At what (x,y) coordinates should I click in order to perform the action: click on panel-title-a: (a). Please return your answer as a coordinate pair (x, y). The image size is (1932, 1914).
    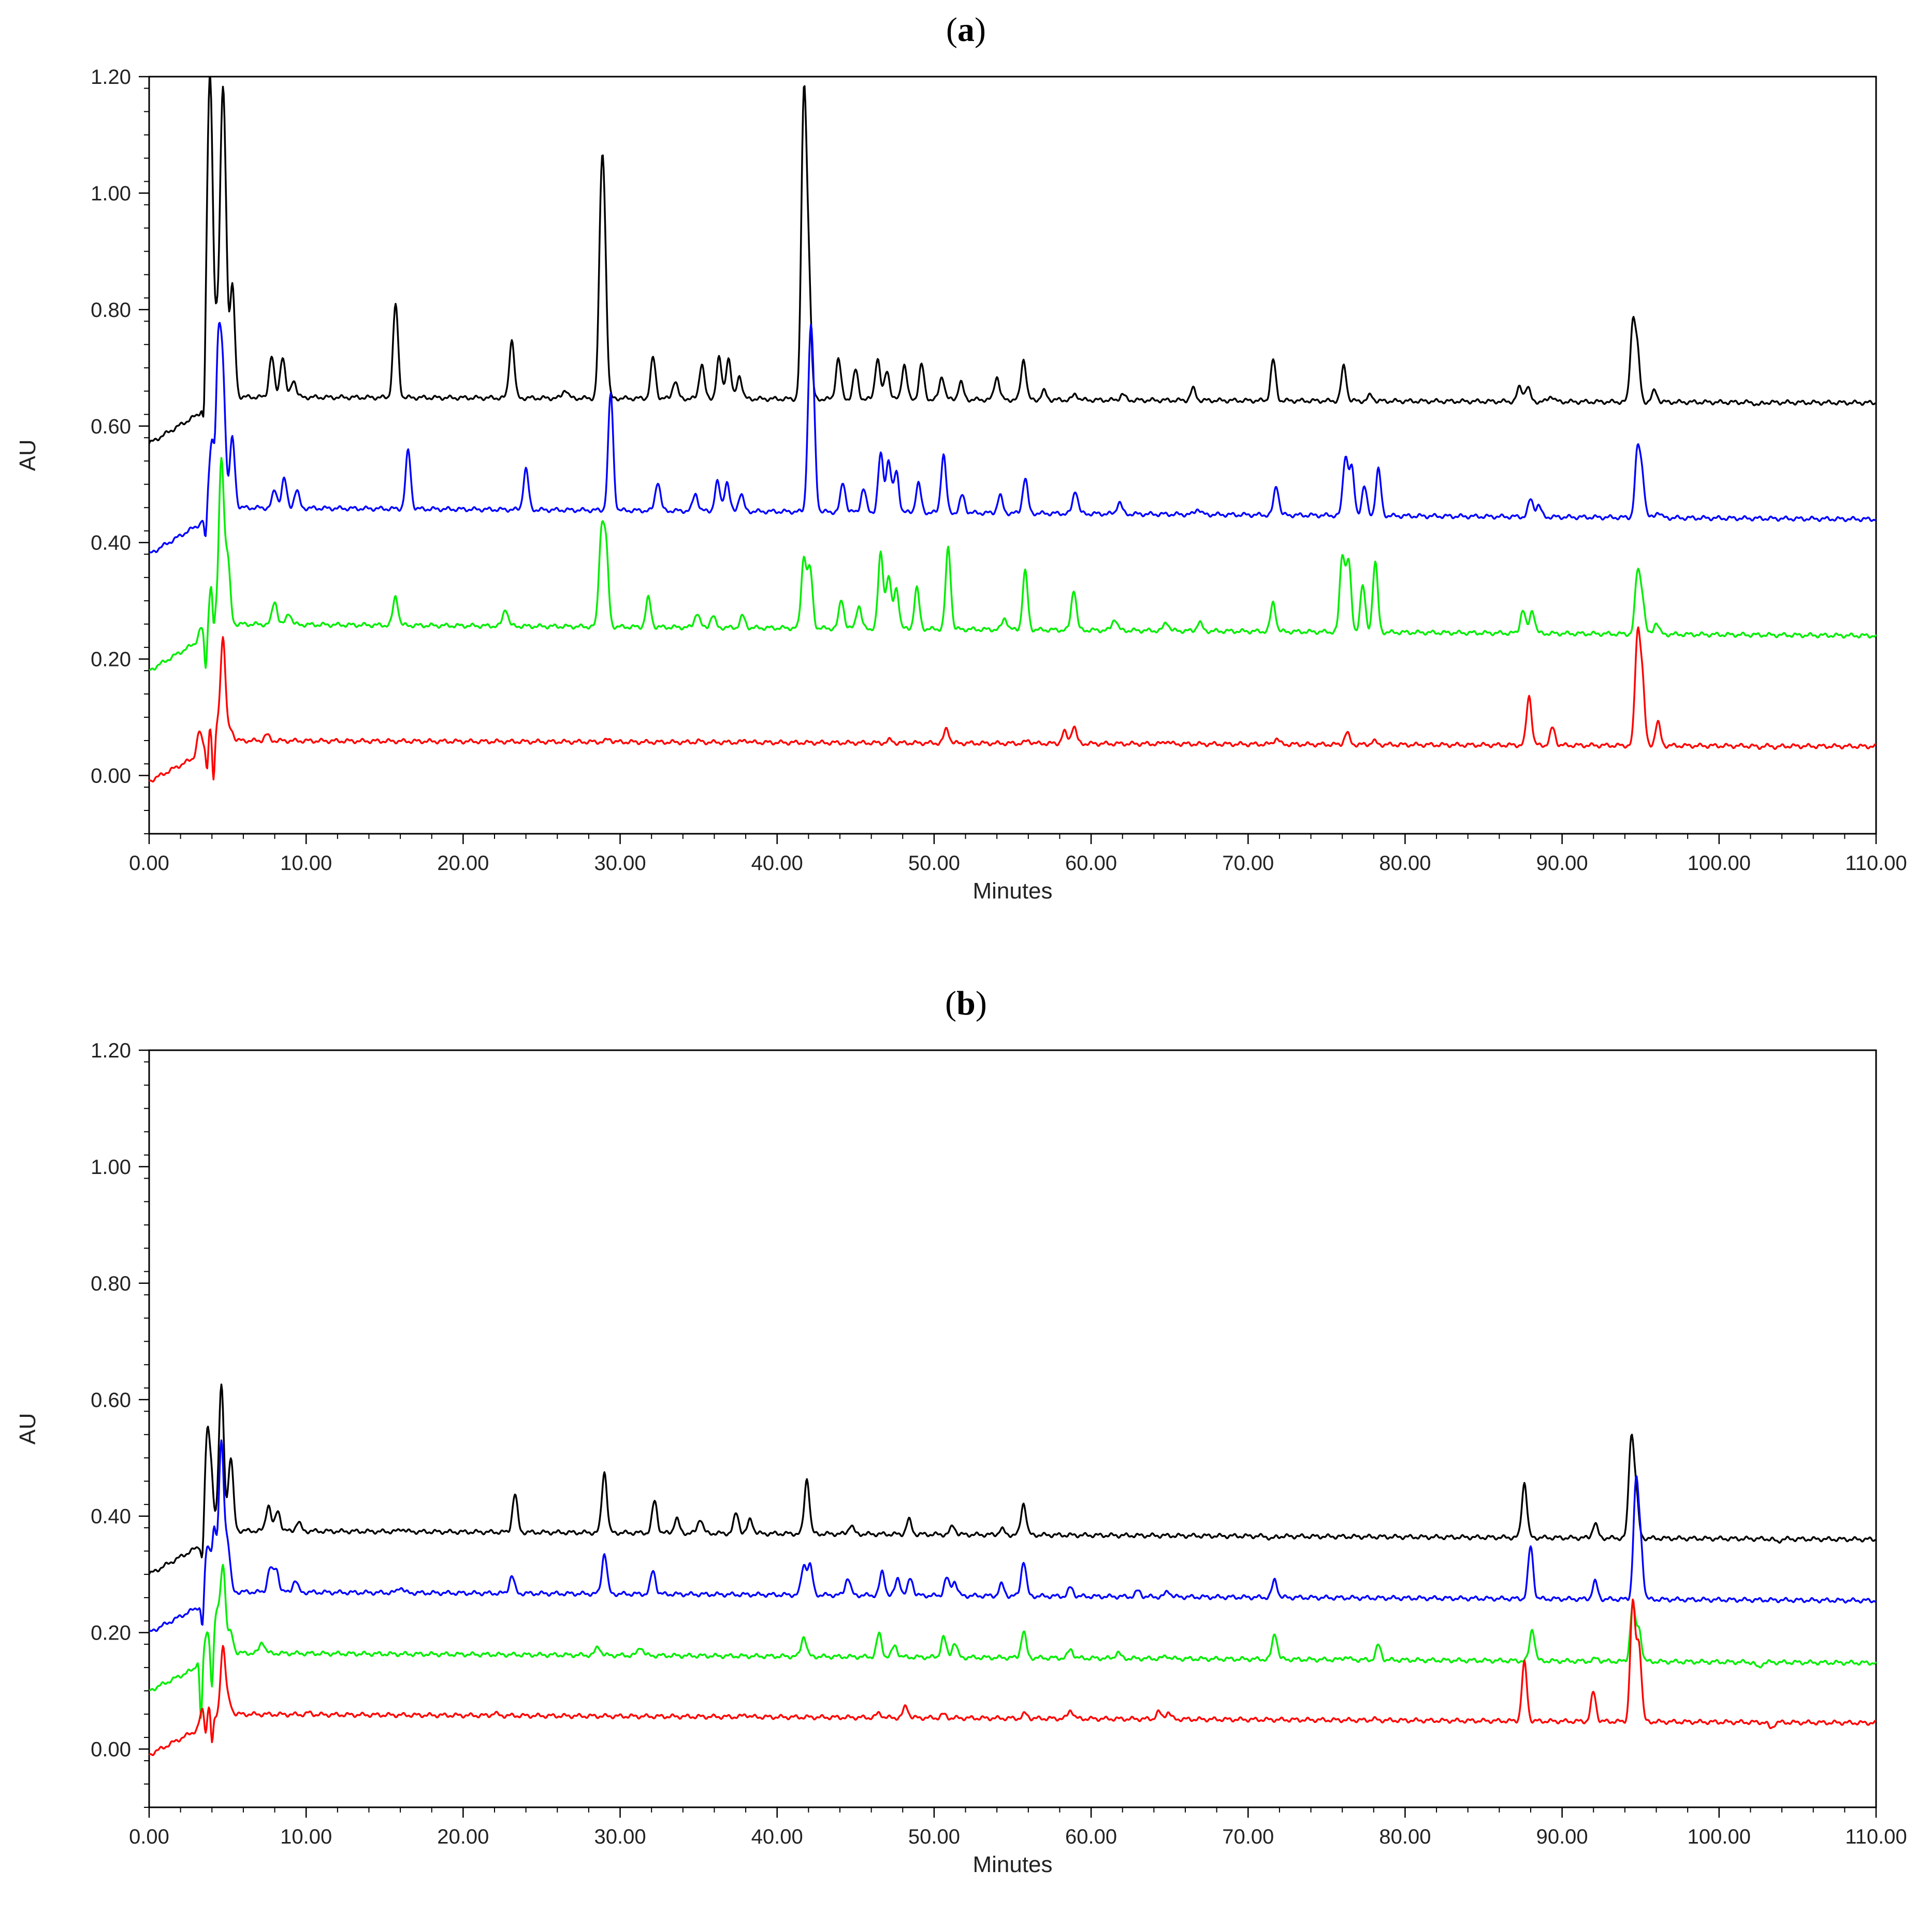
    Looking at the image, I should click on (966, 30).